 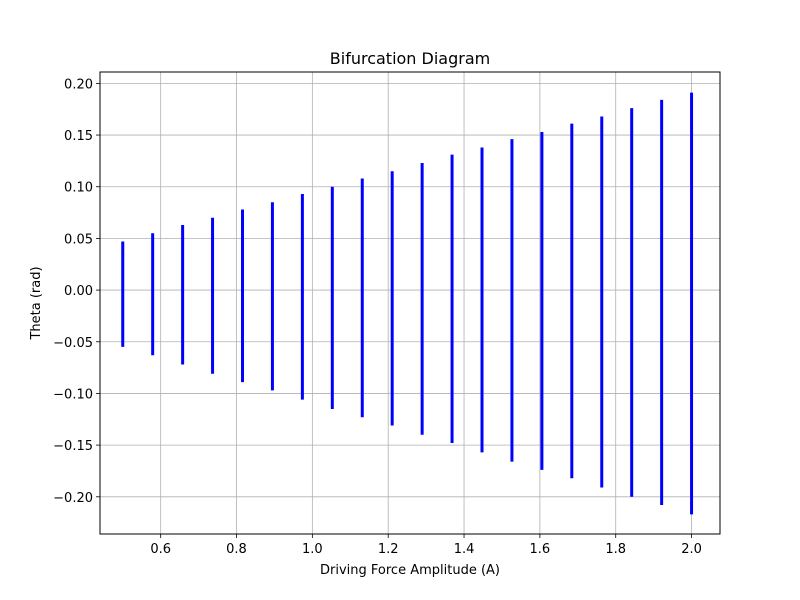 What do you see at coordinates (78, 239) in the screenshot?
I see `y-tick-label: 0.05` at bounding box center [78, 239].